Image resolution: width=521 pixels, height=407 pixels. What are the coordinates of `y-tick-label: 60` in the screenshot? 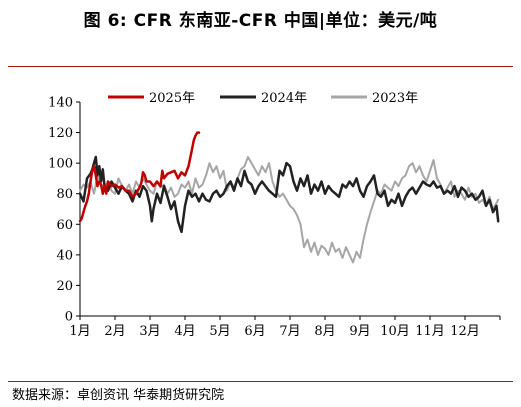 It's located at (64, 225).